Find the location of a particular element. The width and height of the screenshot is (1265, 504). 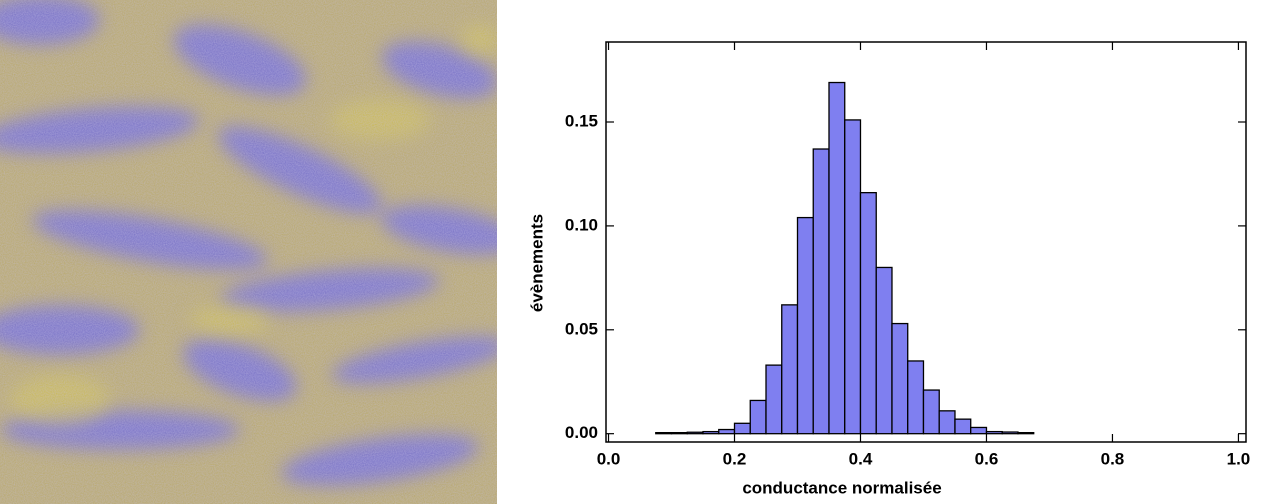

y-tick-label: 0.05 is located at coordinates (581, 328).